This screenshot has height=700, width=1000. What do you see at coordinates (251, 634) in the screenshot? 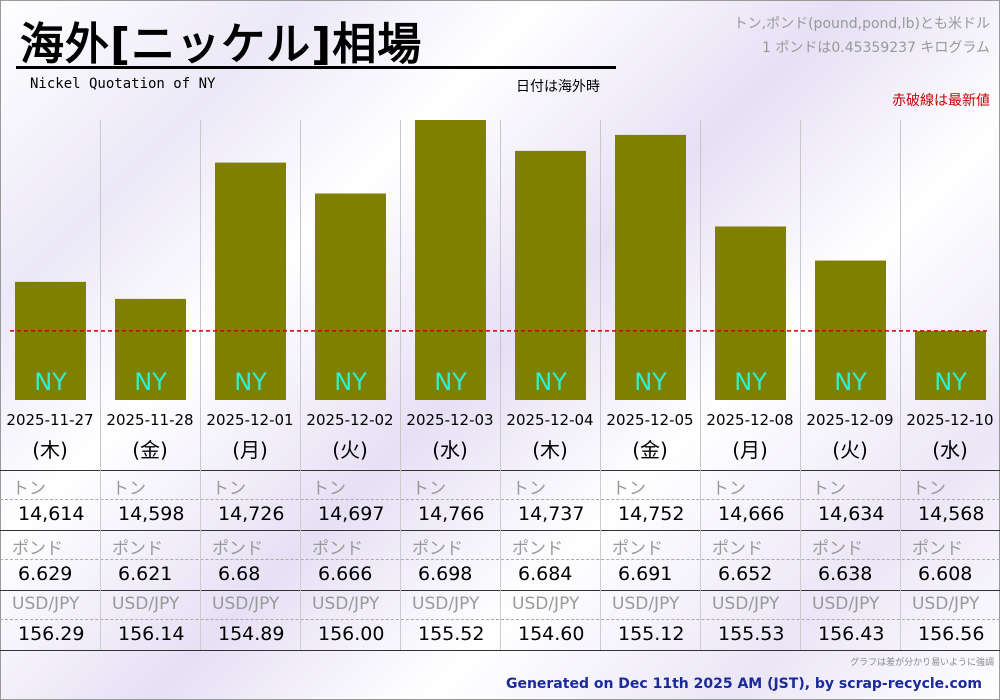
I see `row-value: 154.89` at bounding box center [251, 634].